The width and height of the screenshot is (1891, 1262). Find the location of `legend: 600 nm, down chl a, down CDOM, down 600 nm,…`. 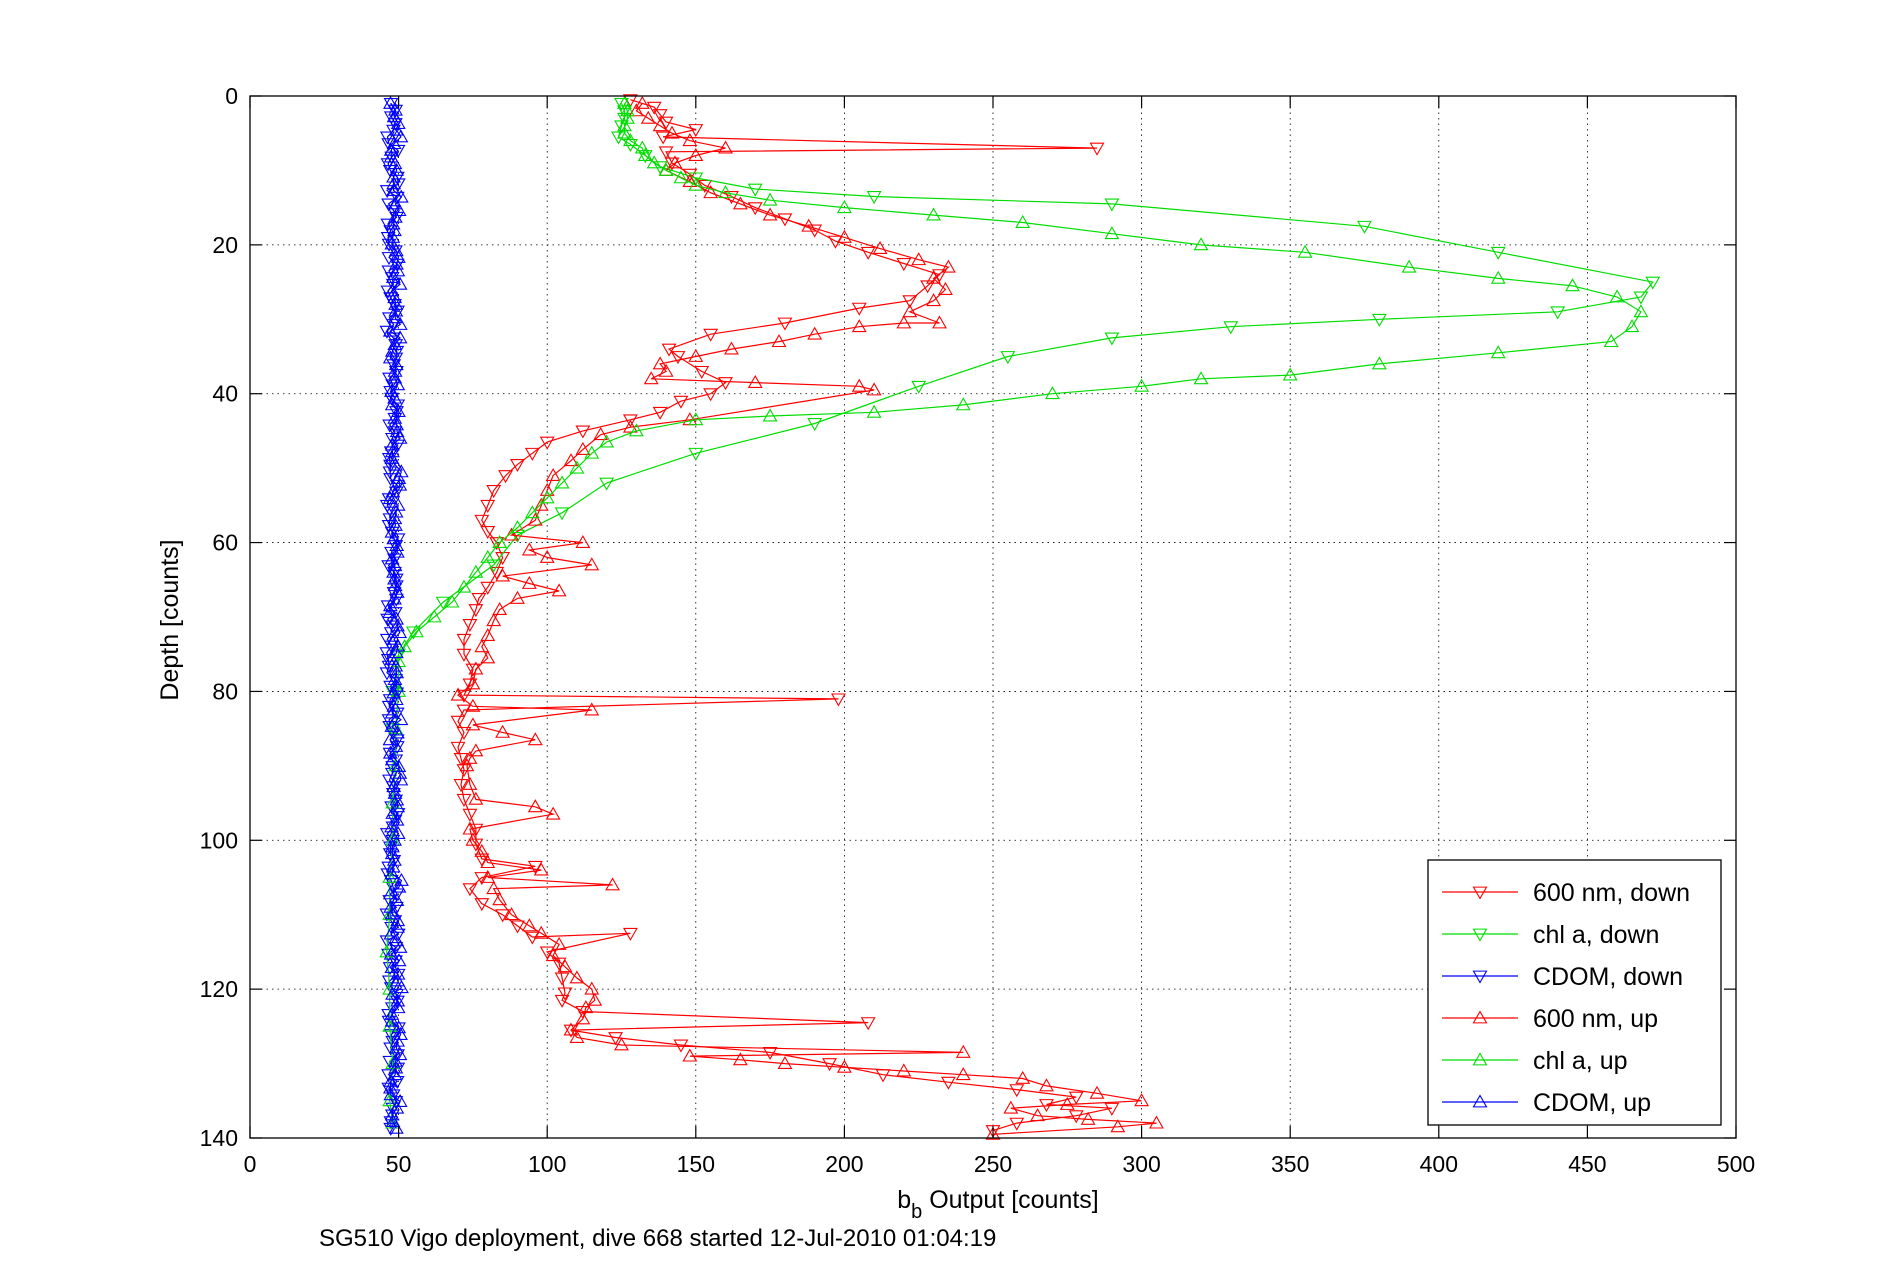

legend: 600 nm, down chl a, down CDOM, down 600 nm,… is located at coordinates (1574, 992).